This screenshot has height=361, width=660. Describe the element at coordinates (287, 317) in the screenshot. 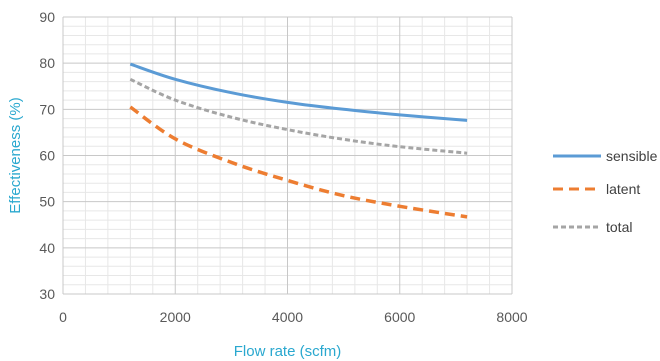

I see `x-tick-label: 4000` at that location.